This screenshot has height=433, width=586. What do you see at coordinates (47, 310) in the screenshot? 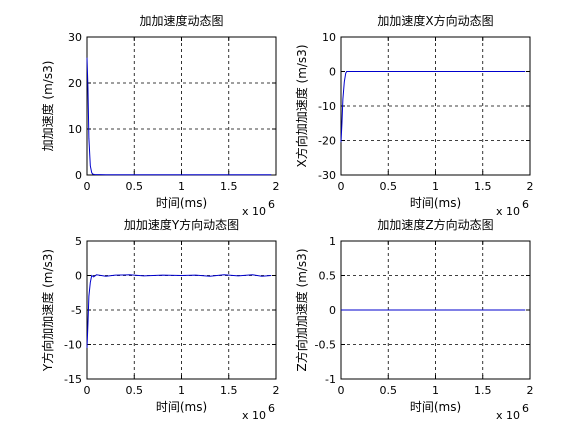
I see `y-axis-label: Y方向加加速度 (m/s3)` at bounding box center [47, 310].